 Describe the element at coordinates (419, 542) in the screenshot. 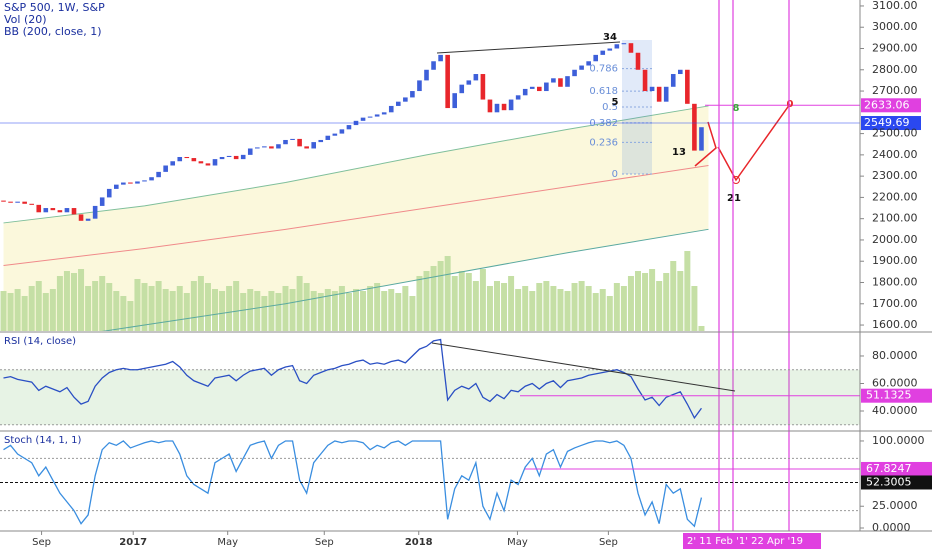

I see `x-tick-label: 2018` at that location.